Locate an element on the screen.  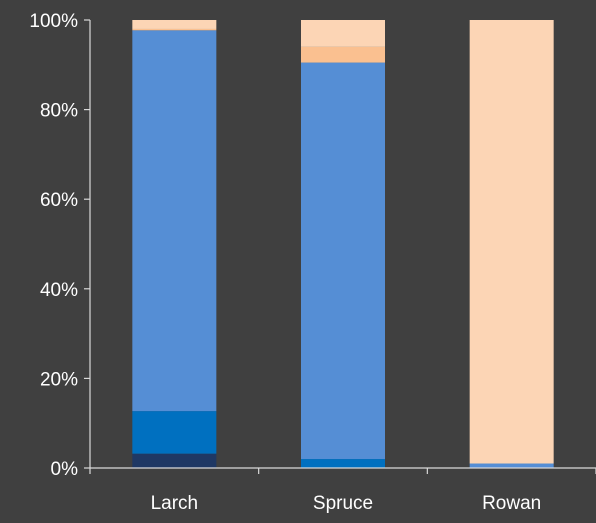
y-tick-label: 100% is located at coordinates (53, 21).